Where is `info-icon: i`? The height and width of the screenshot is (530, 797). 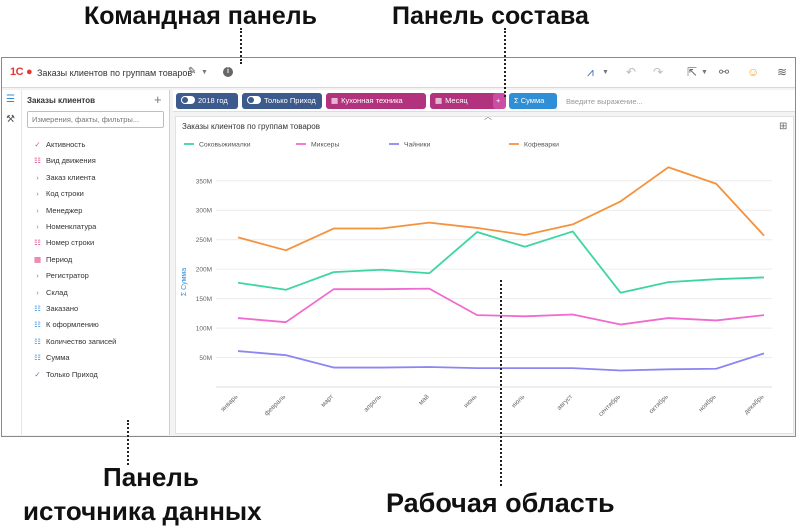
info-icon: i is located at coordinates (228, 72).